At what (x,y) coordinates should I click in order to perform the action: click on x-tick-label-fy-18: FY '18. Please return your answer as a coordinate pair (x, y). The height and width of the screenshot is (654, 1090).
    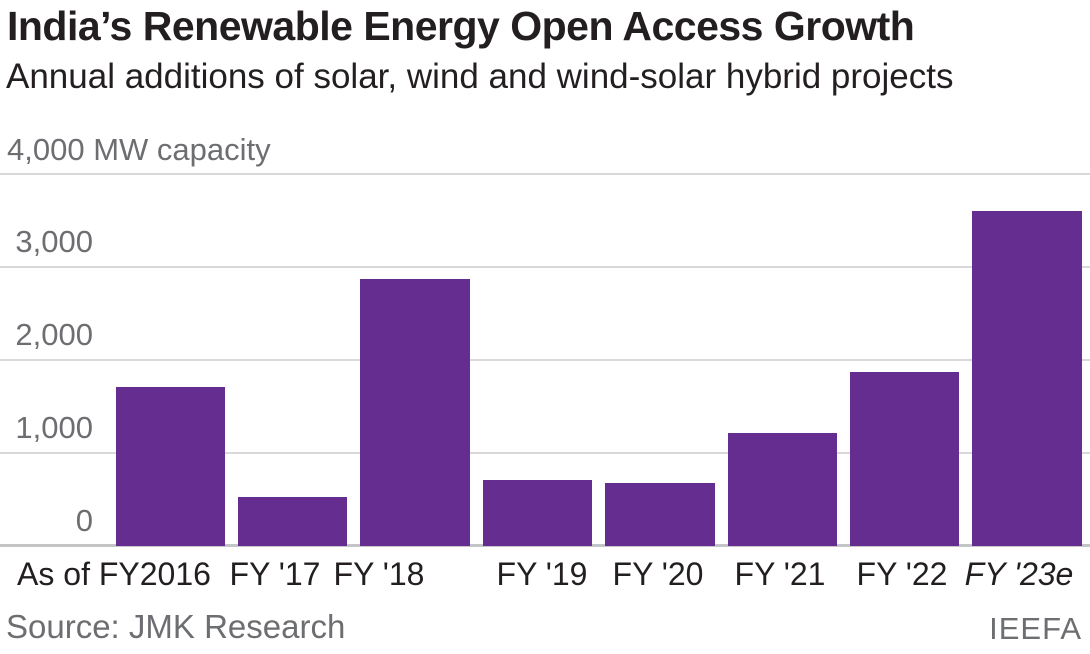
    Looking at the image, I should click on (379, 574).